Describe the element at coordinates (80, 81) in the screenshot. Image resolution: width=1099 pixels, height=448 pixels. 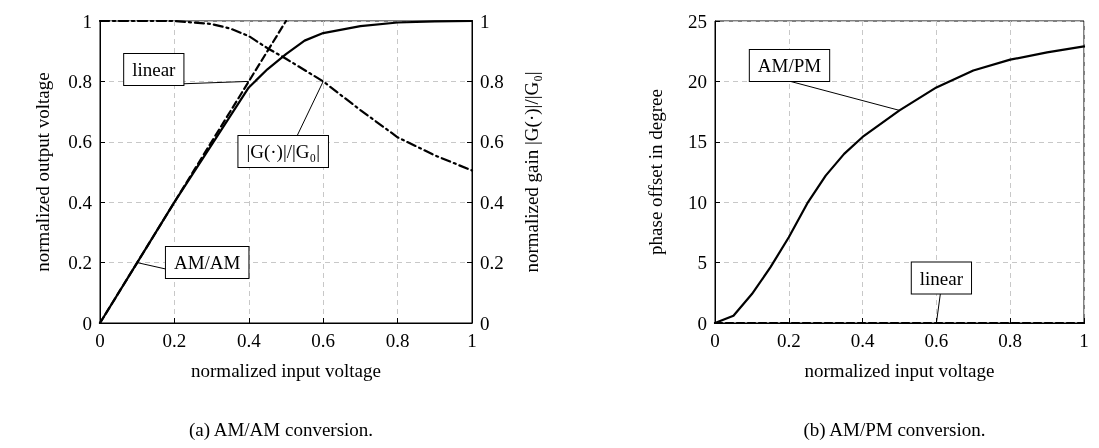
I see `y-tick-label: 0.8` at that location.